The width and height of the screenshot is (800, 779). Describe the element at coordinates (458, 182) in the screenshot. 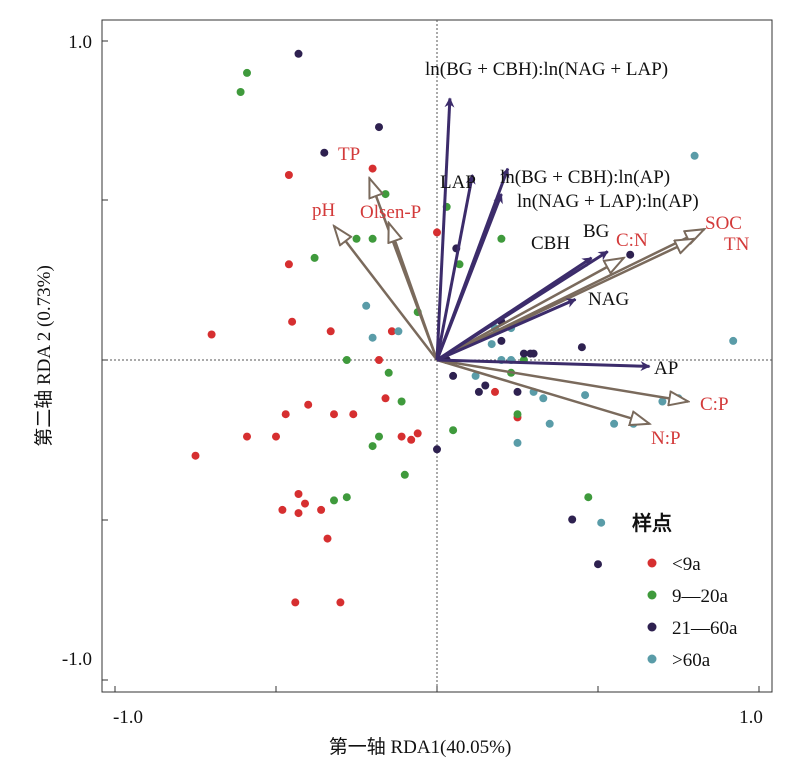

I see `enzyme-label: LAP` at that location.